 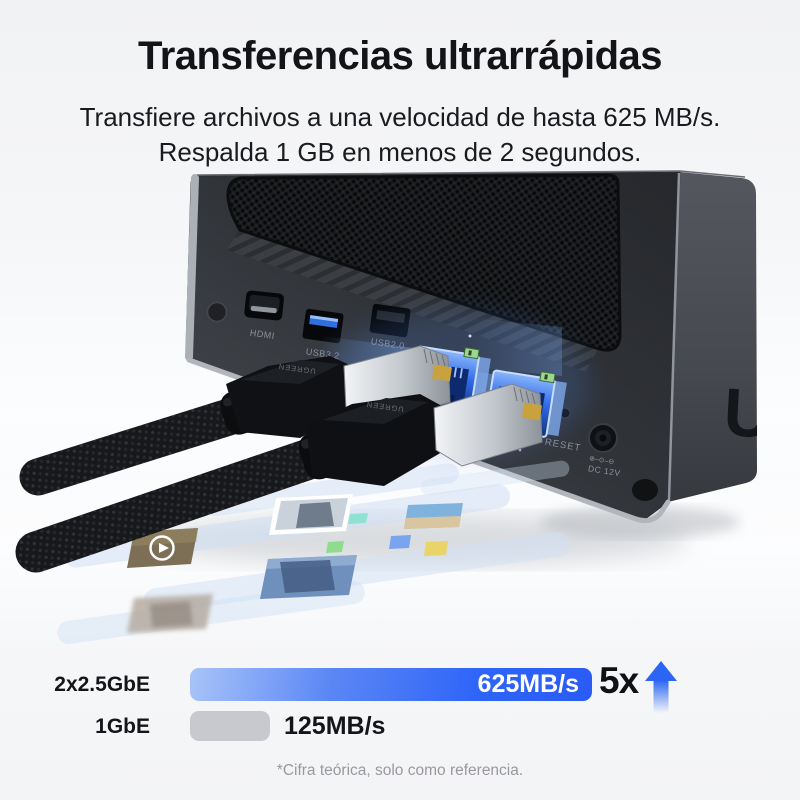 I want to click on photo-stream, so click(x=314, y=552).